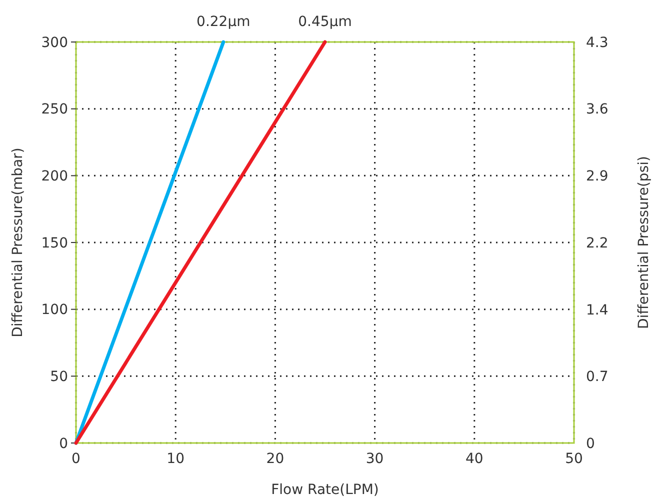 Image resolution: width=660 pixels, height=502 pixels. Describe the element at coordinates (644, 242) in the screenshot. I see `y2-axis-title: Differential Pressure(psi)` at that location.